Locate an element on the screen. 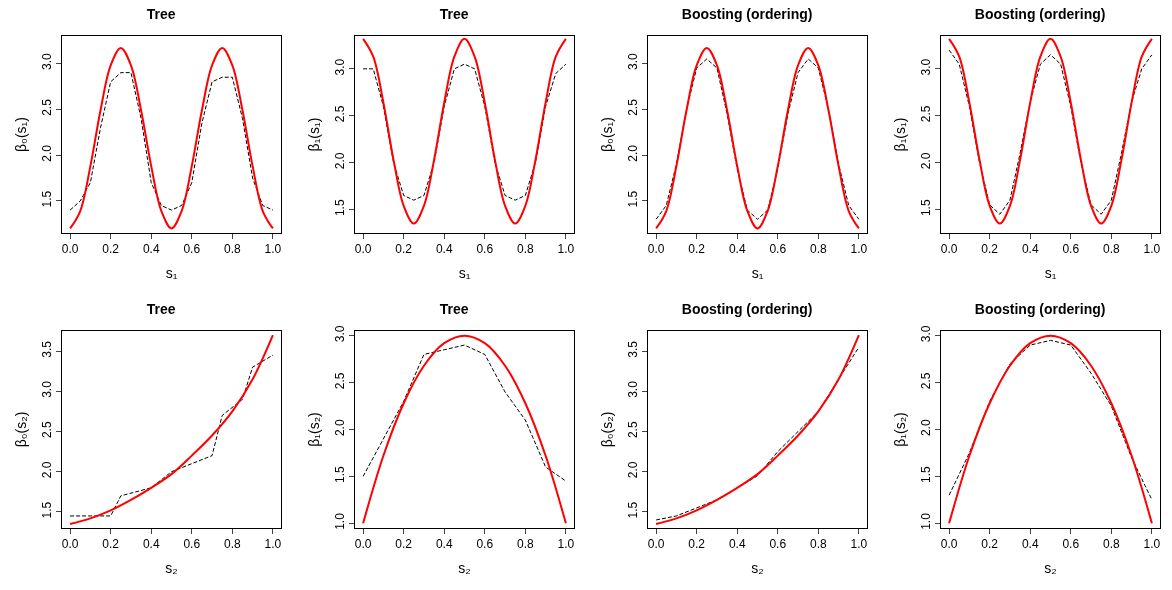  y-axis-title: β₁(s₂) is located at coordinates (899, 429).